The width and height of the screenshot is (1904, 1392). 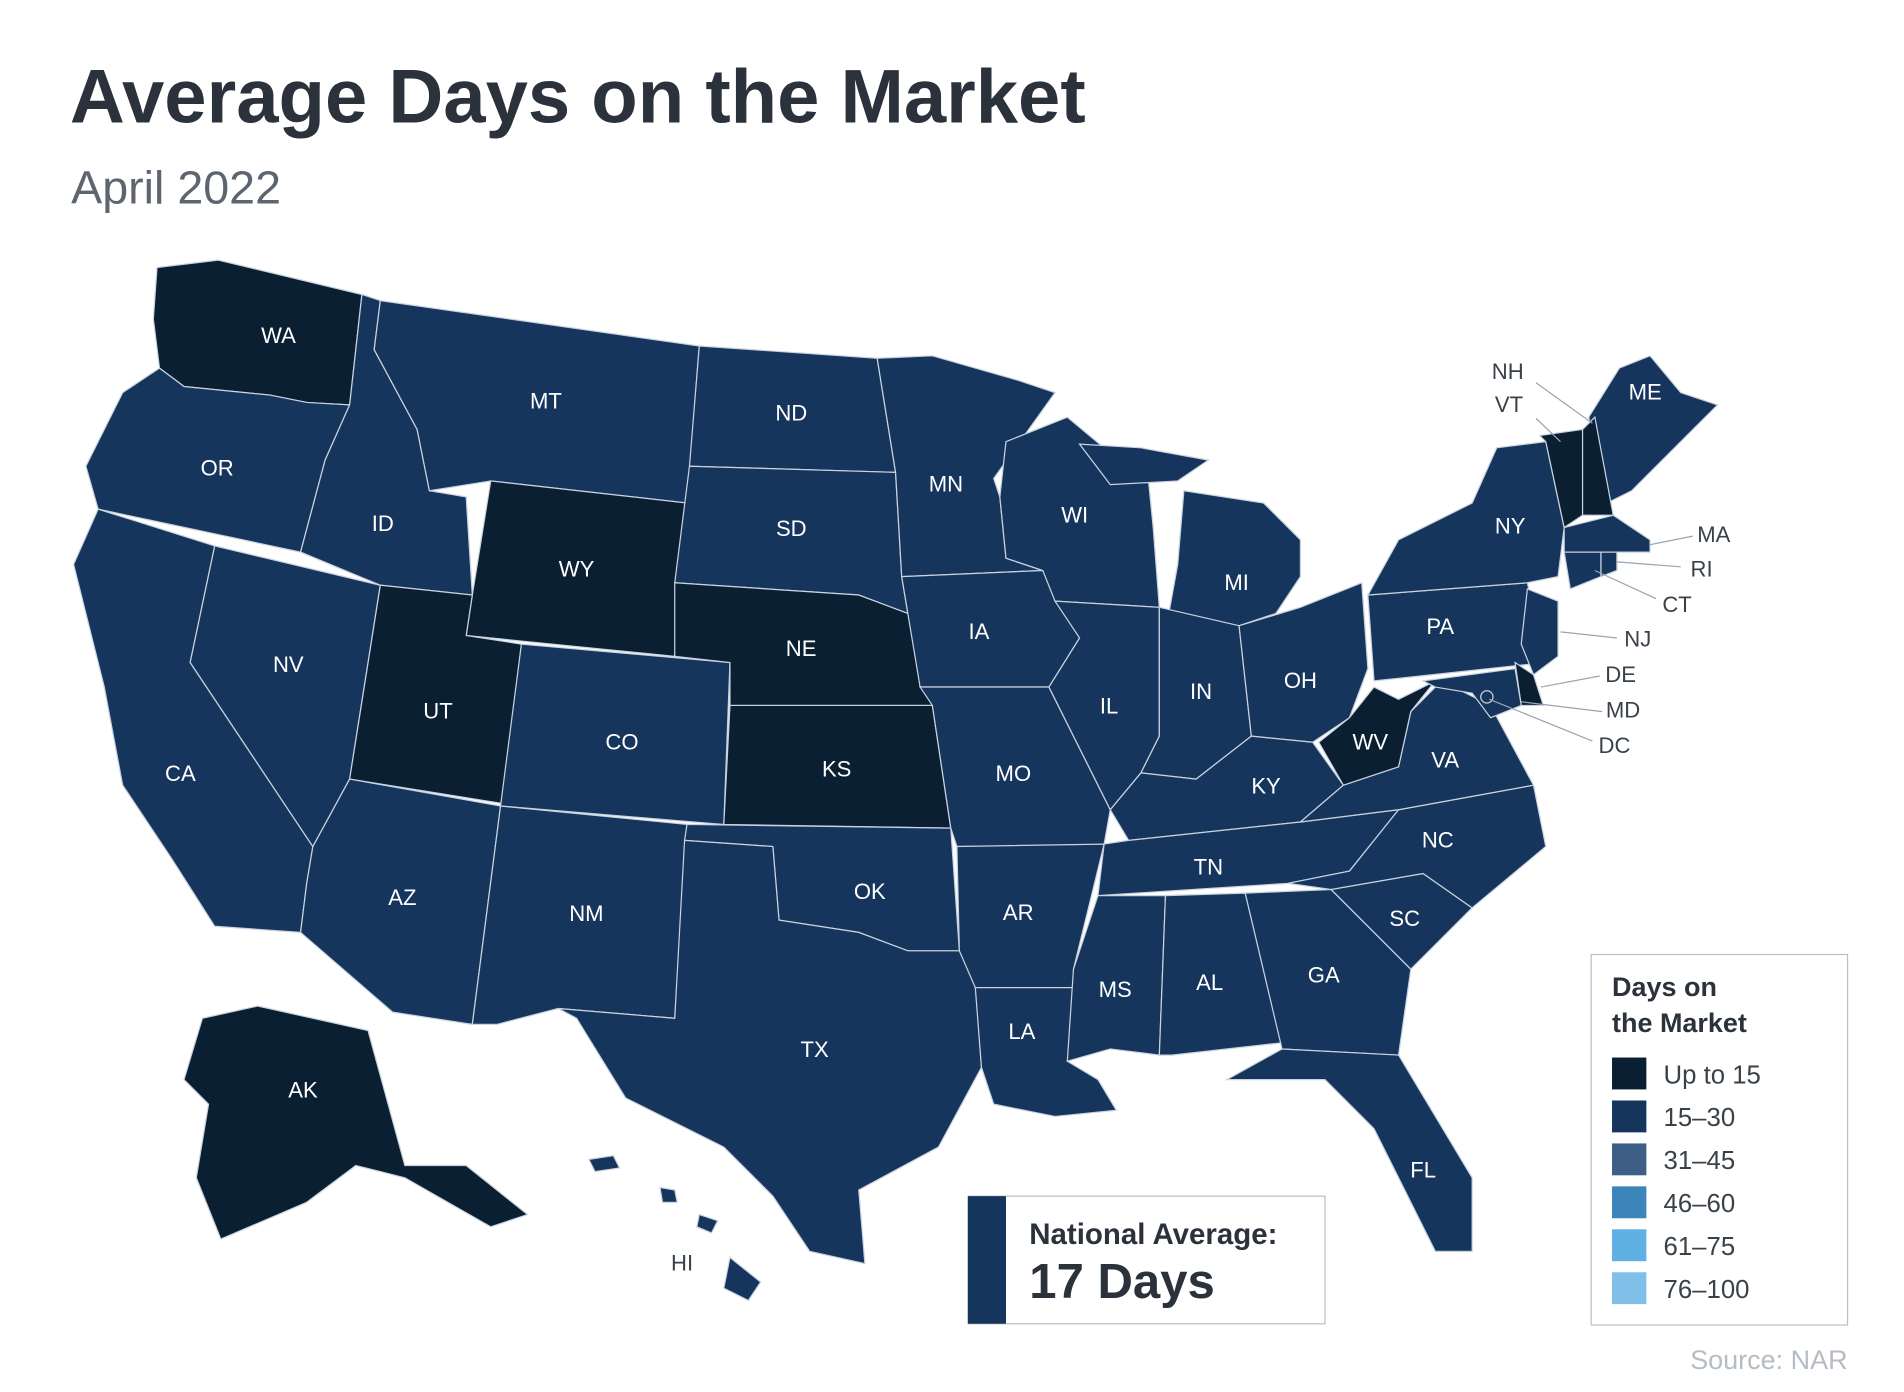 I want to click on state-label: SC, so click(x=1404, y=918).